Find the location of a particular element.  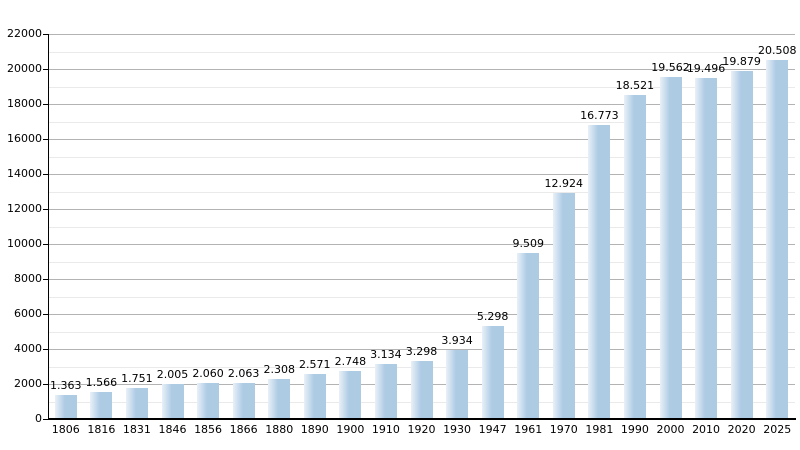

x-tick-label: 1910 is located at coordinates (385, 429).